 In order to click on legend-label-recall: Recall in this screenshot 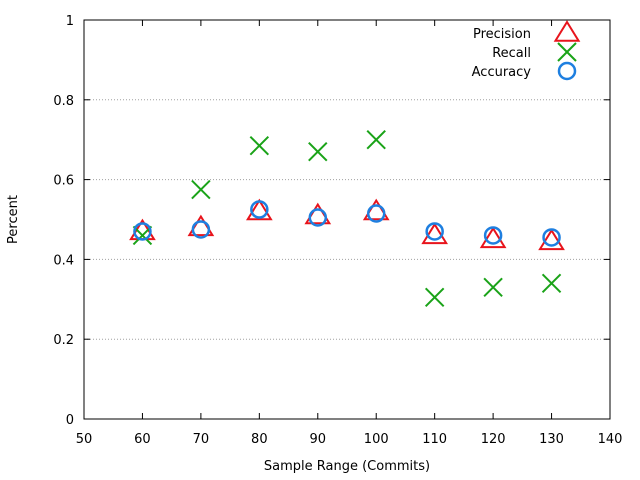, I will do `click(511, 53)`.